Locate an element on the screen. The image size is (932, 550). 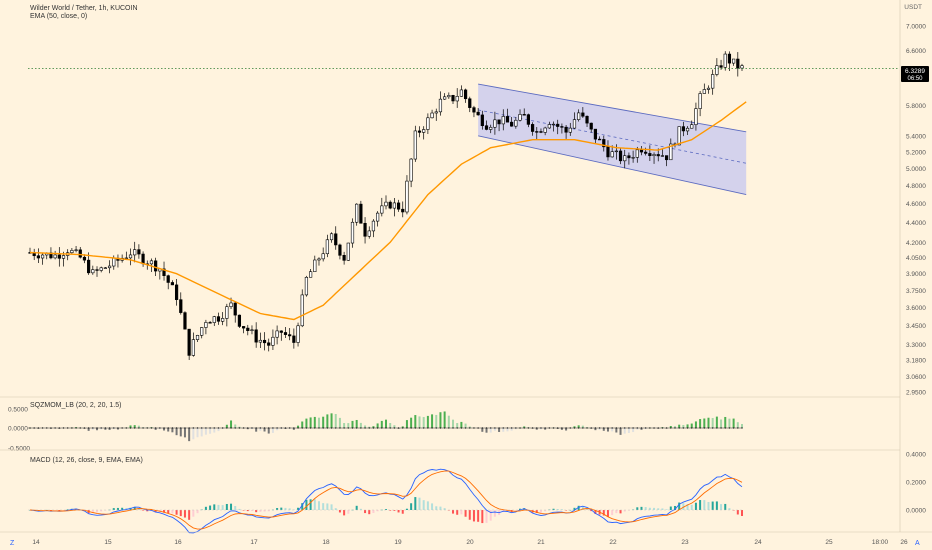
price-tick-label: 4.4000 is located at coordinates (916, 223).